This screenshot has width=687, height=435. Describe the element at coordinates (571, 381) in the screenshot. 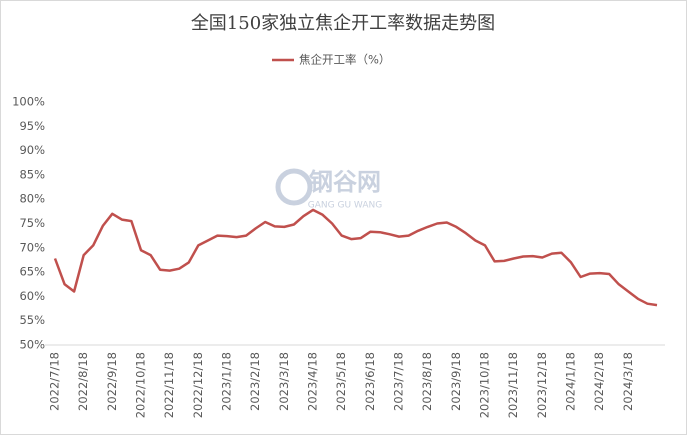

I see `x-tick-label: 2024/1/18` at that location.